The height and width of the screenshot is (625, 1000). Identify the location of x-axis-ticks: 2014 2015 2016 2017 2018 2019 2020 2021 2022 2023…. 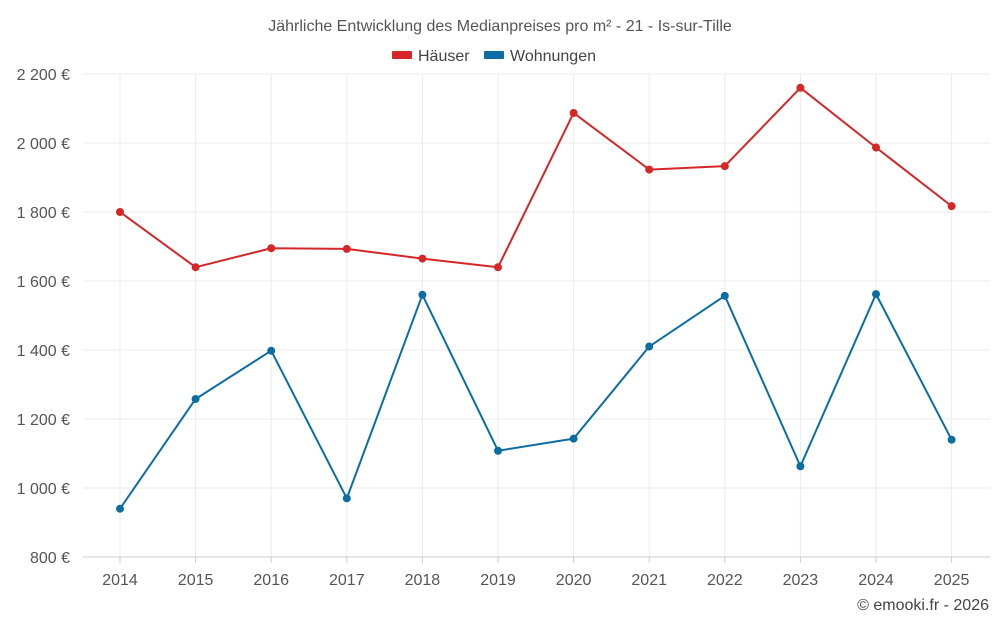
(535, 573).